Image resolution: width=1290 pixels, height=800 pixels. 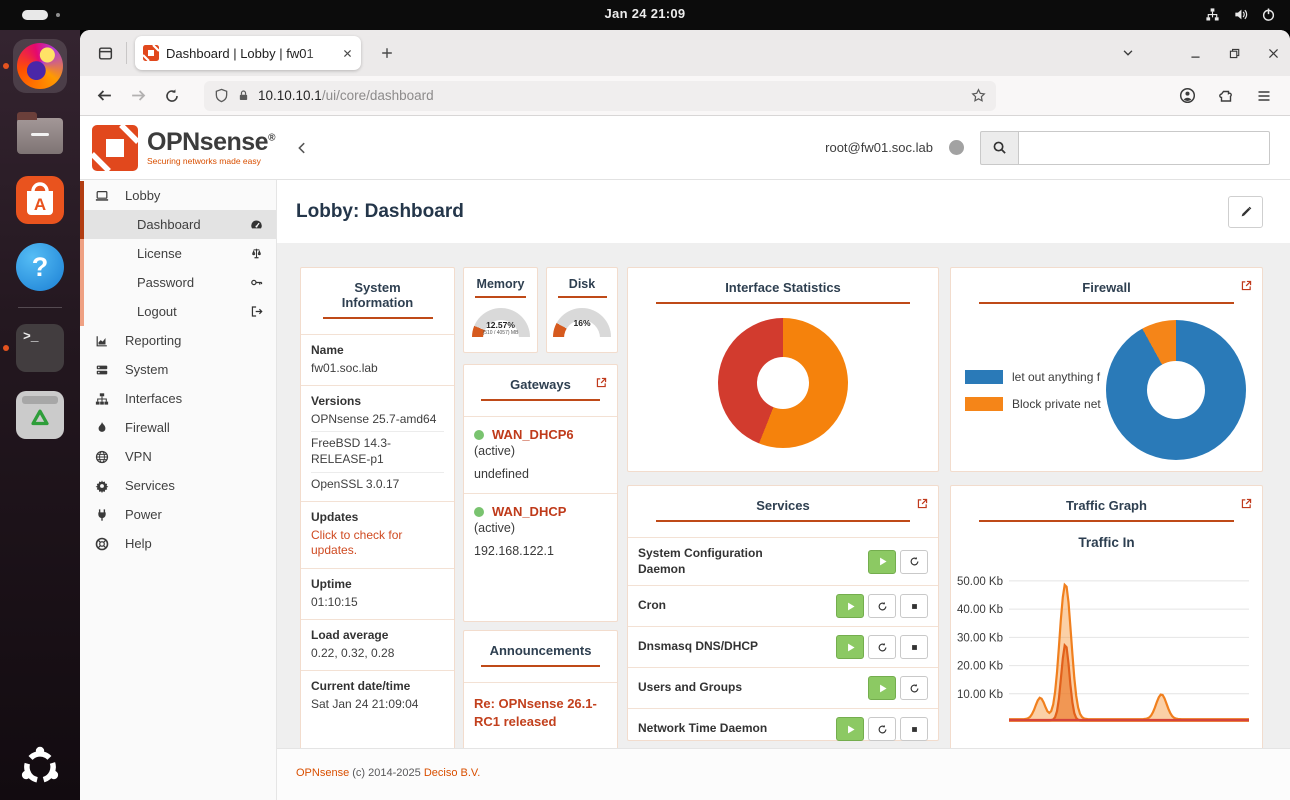 What do you see at coordinates (138, 96) in the screenshot?
I see `forward-button` at bounding box center [138, 96].